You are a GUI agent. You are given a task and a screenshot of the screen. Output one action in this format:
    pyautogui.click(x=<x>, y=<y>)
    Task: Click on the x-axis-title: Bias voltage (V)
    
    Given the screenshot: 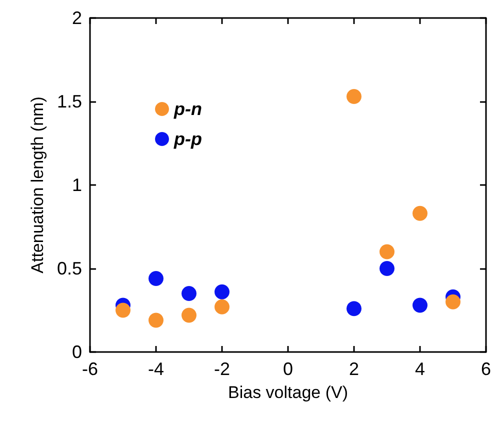 What is the action you would take?
    pyautogui.click(x=288, y=392)
    